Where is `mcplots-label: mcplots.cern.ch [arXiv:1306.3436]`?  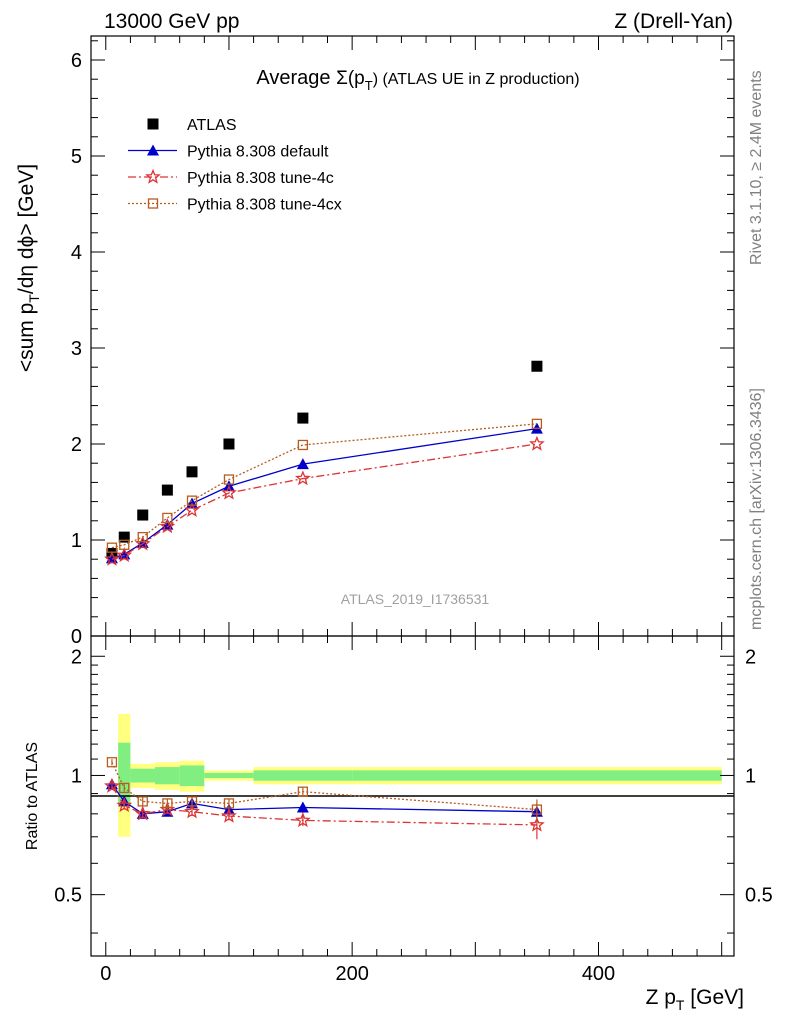
mcplots-label: mcplots.cern.ch [arXiv:1306.3436] is located at coordinates (756, 509).